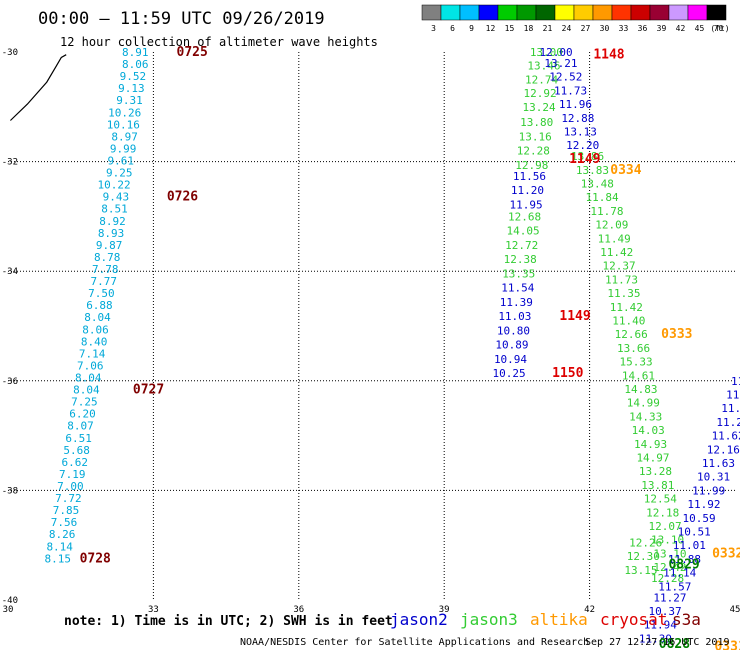 The width and height of the screenshot is (740, 650). Describe the element at coordinates (64, 522) in the screenshot. I see `wave-height-label: 7.56` at that location.